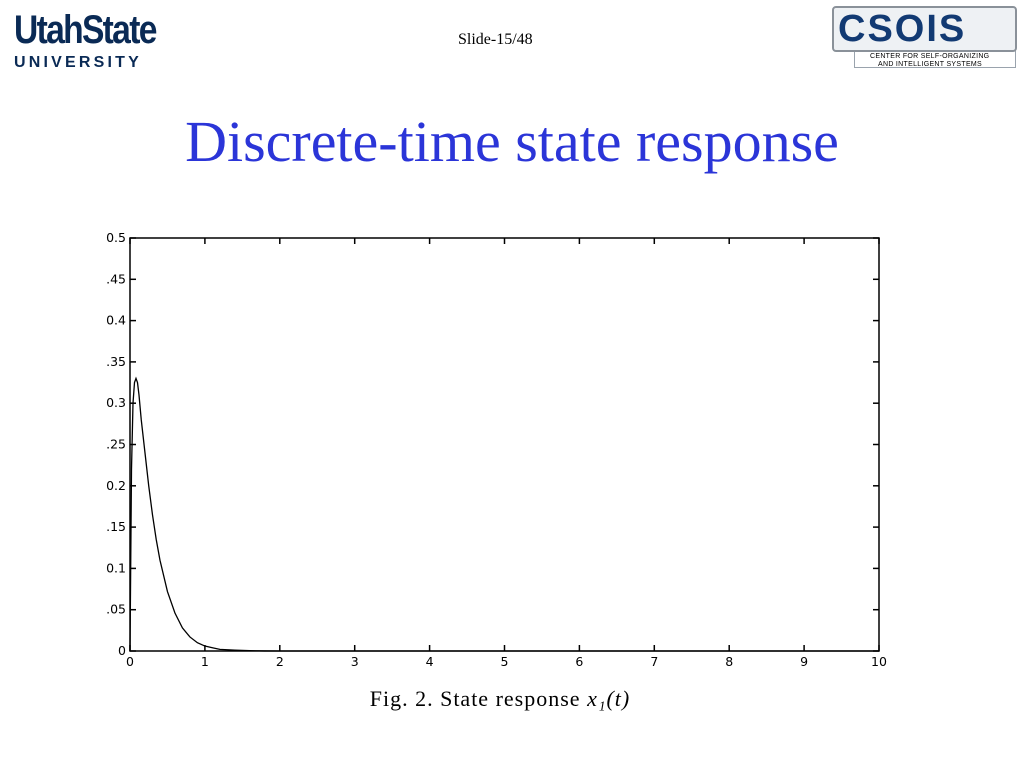 This screenshot has height=768, width=1024. What do you see at coordinates (930, 64) in the screenshot?
I see `csois-logo-subtitle-2: AND INTELLIGENT SYSTEMS` at bounding box center [930, 64].